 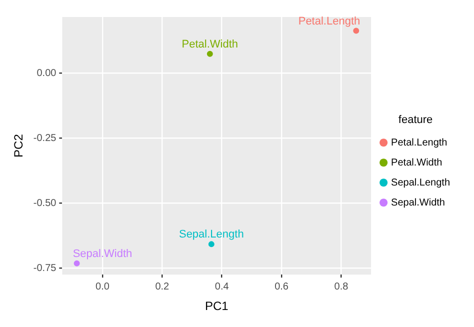 What do you see at coordinates (420, 182) in the screenshot?
I see `legend-label: Sepal.Length` at bounding box center [420, 182].